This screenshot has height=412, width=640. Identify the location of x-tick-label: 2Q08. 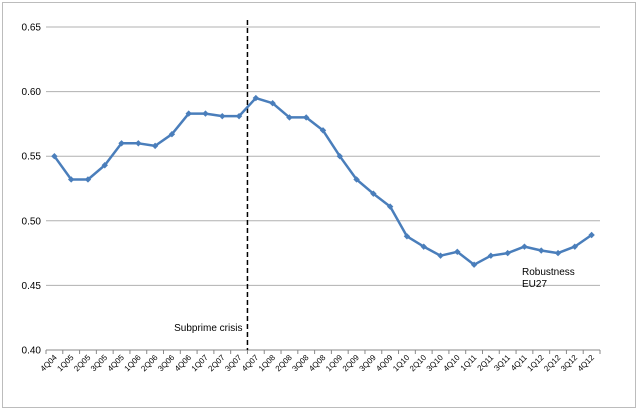
(284, 363).